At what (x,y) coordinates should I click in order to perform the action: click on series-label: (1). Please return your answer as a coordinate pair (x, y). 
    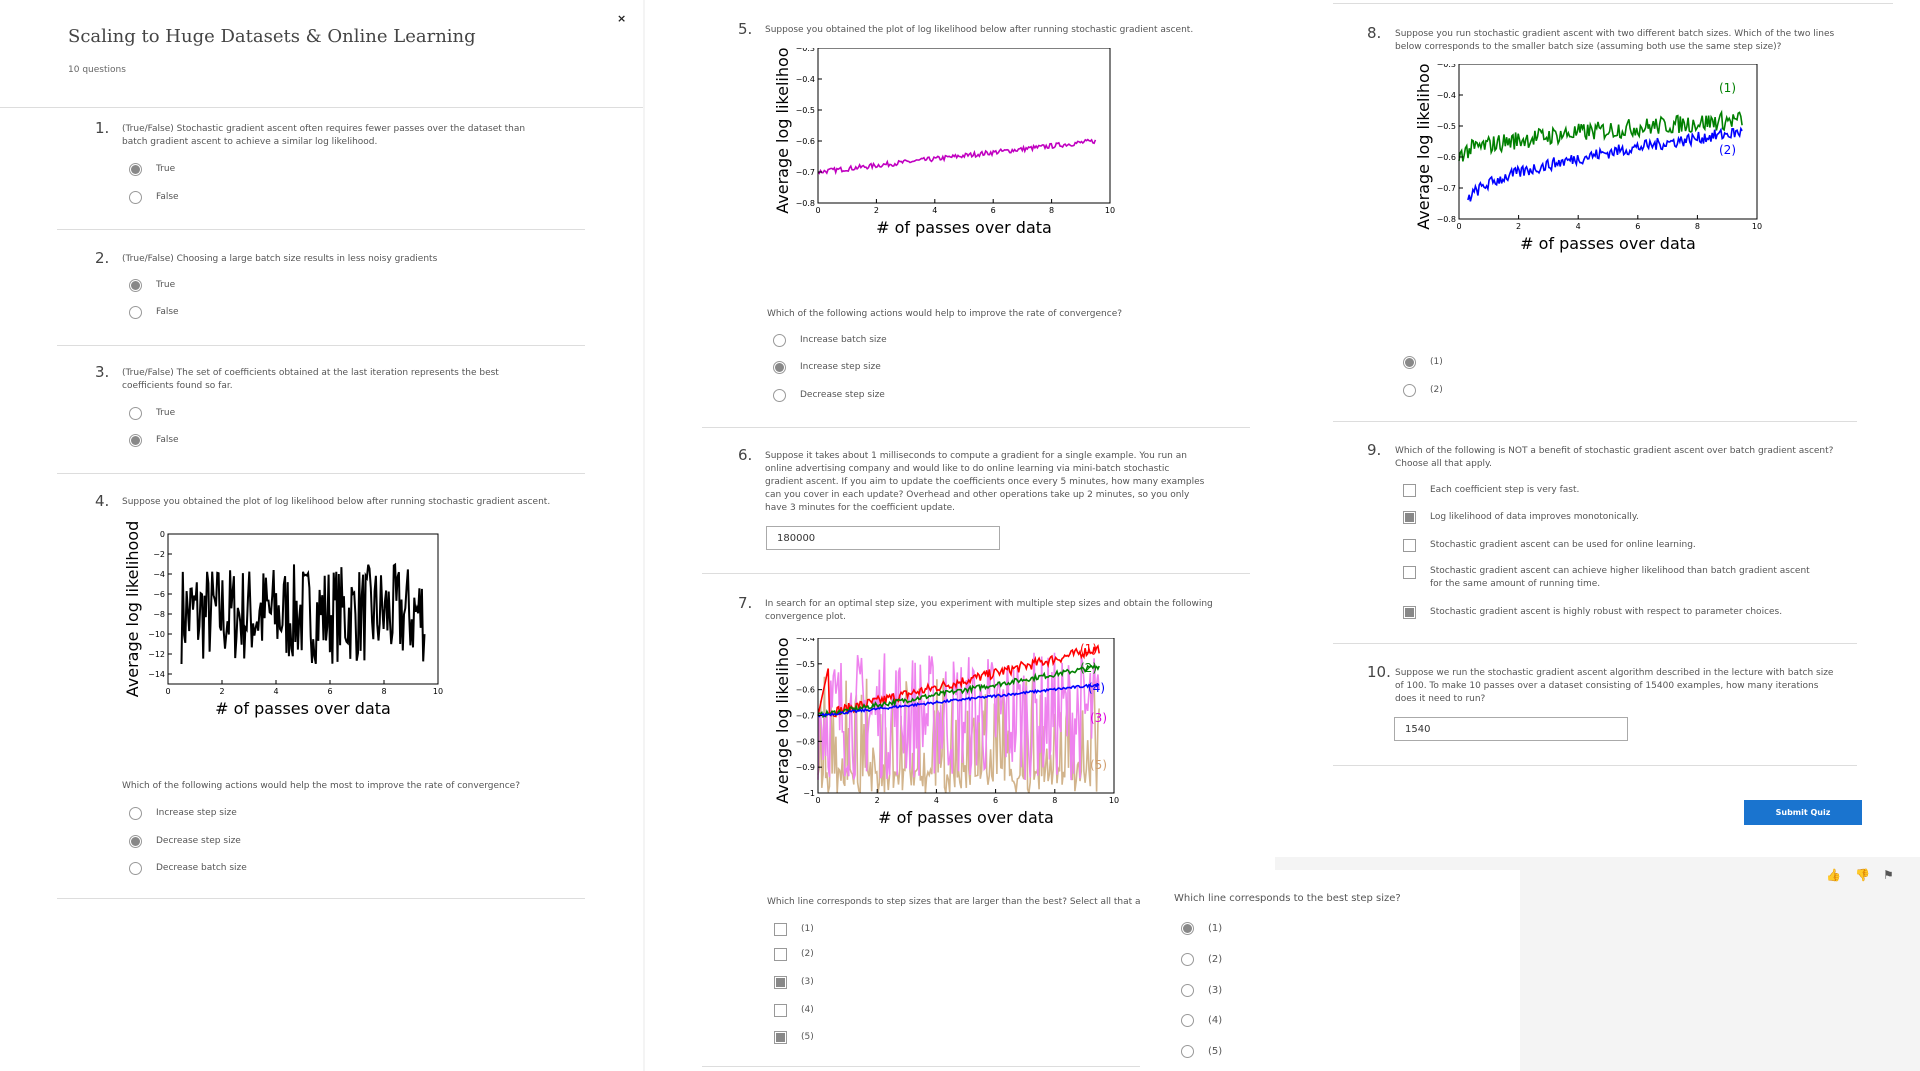
    Looking at the image, I should click on (1088, 649).